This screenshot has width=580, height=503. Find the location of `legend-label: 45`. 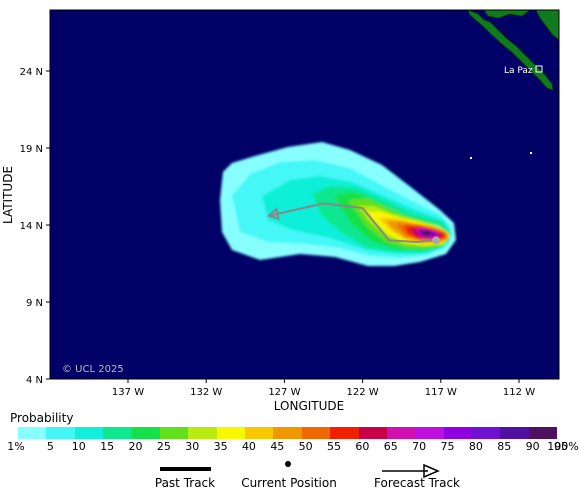

legend-label: 45 is located at coordinates (277, 446).